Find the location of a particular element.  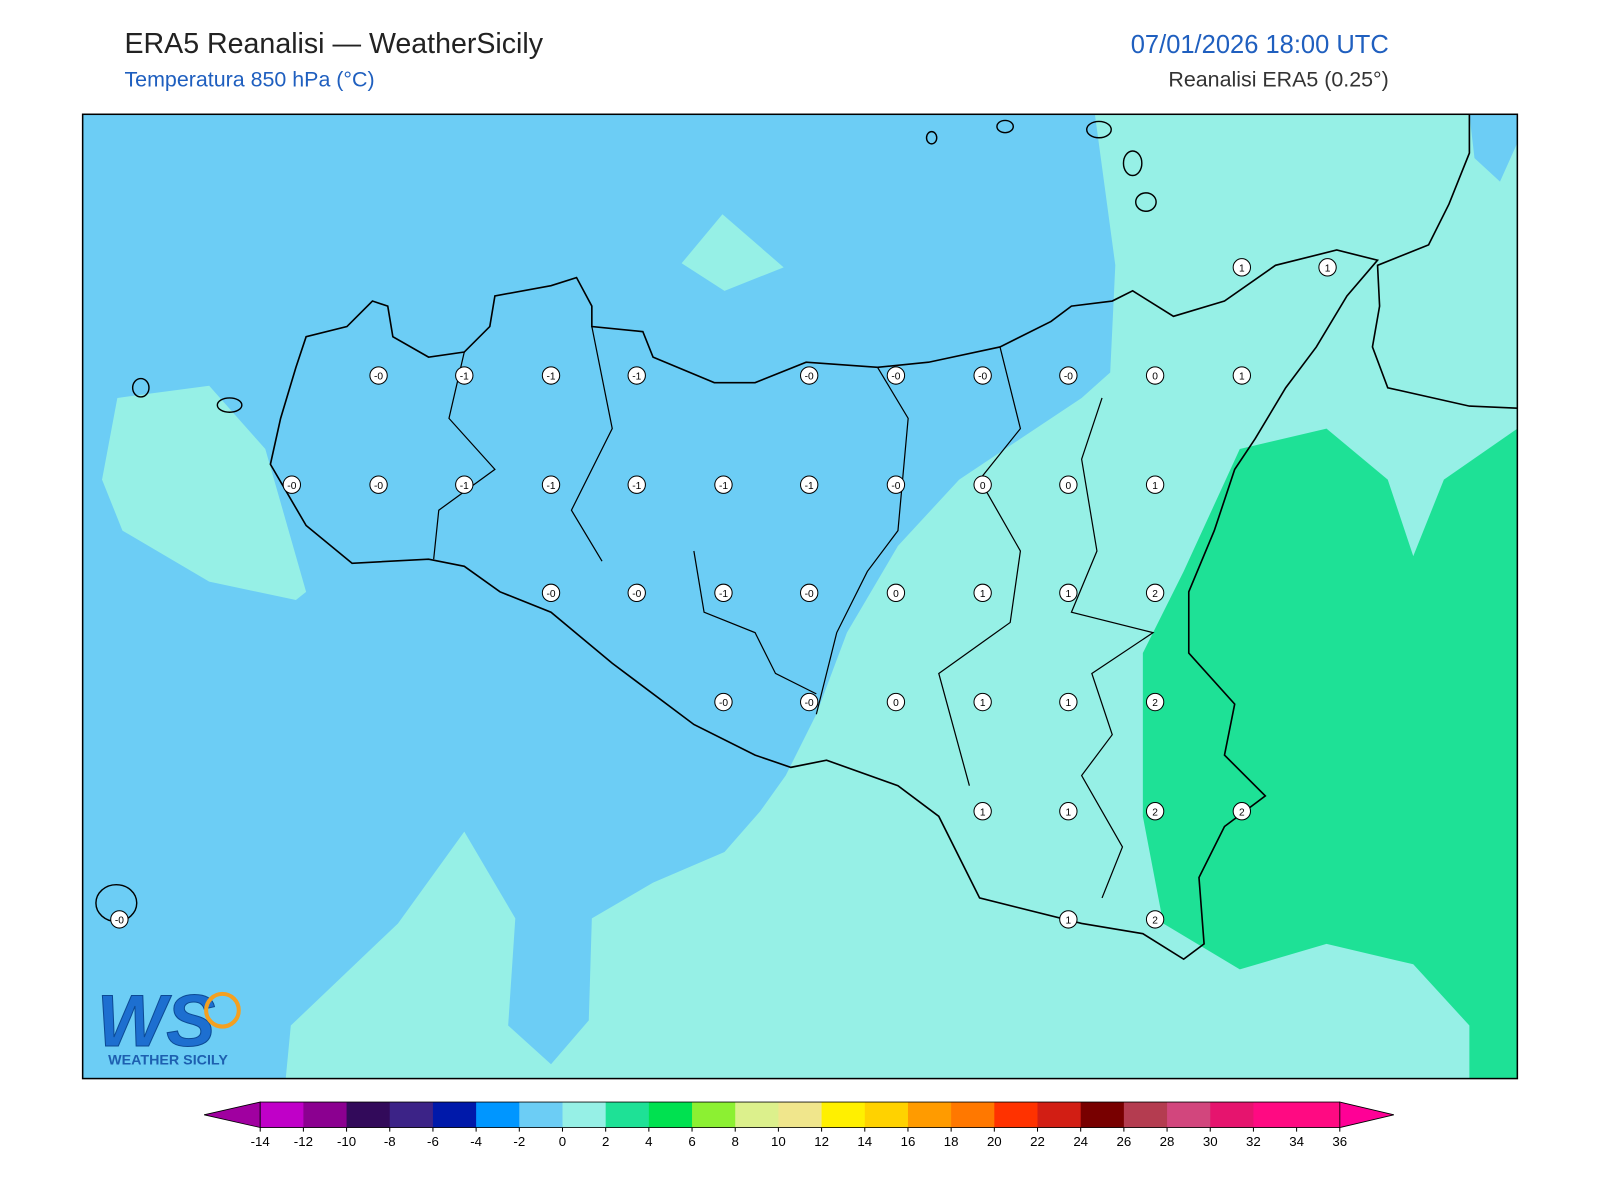

colorbar-tick-label: -14 is located at coordinates (260, 1141).